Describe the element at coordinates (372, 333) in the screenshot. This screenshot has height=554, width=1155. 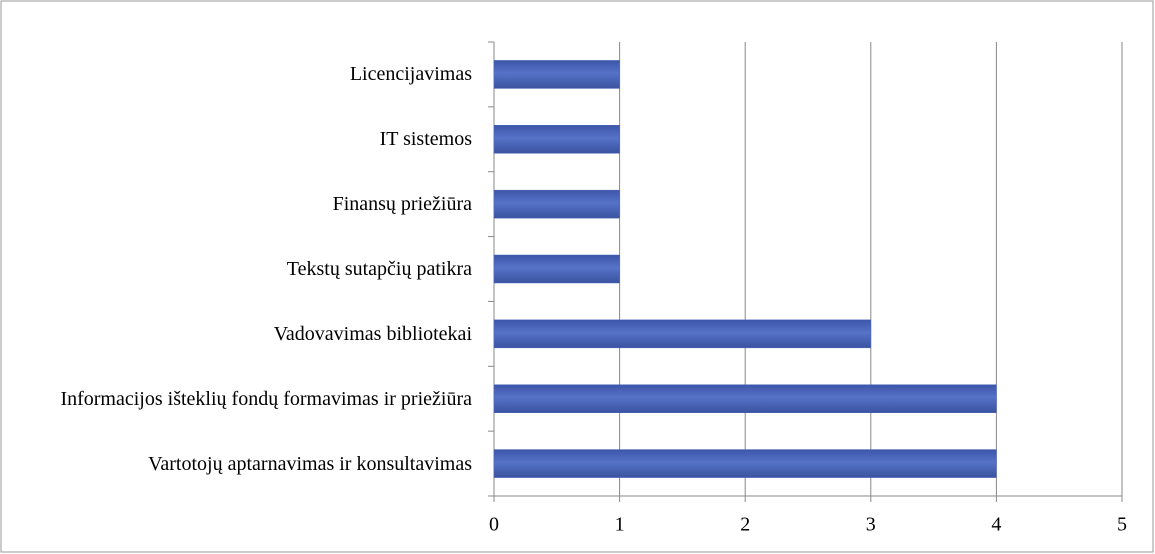
I see `y-tick-label: Vadovavimas bibliotekai` at that location.